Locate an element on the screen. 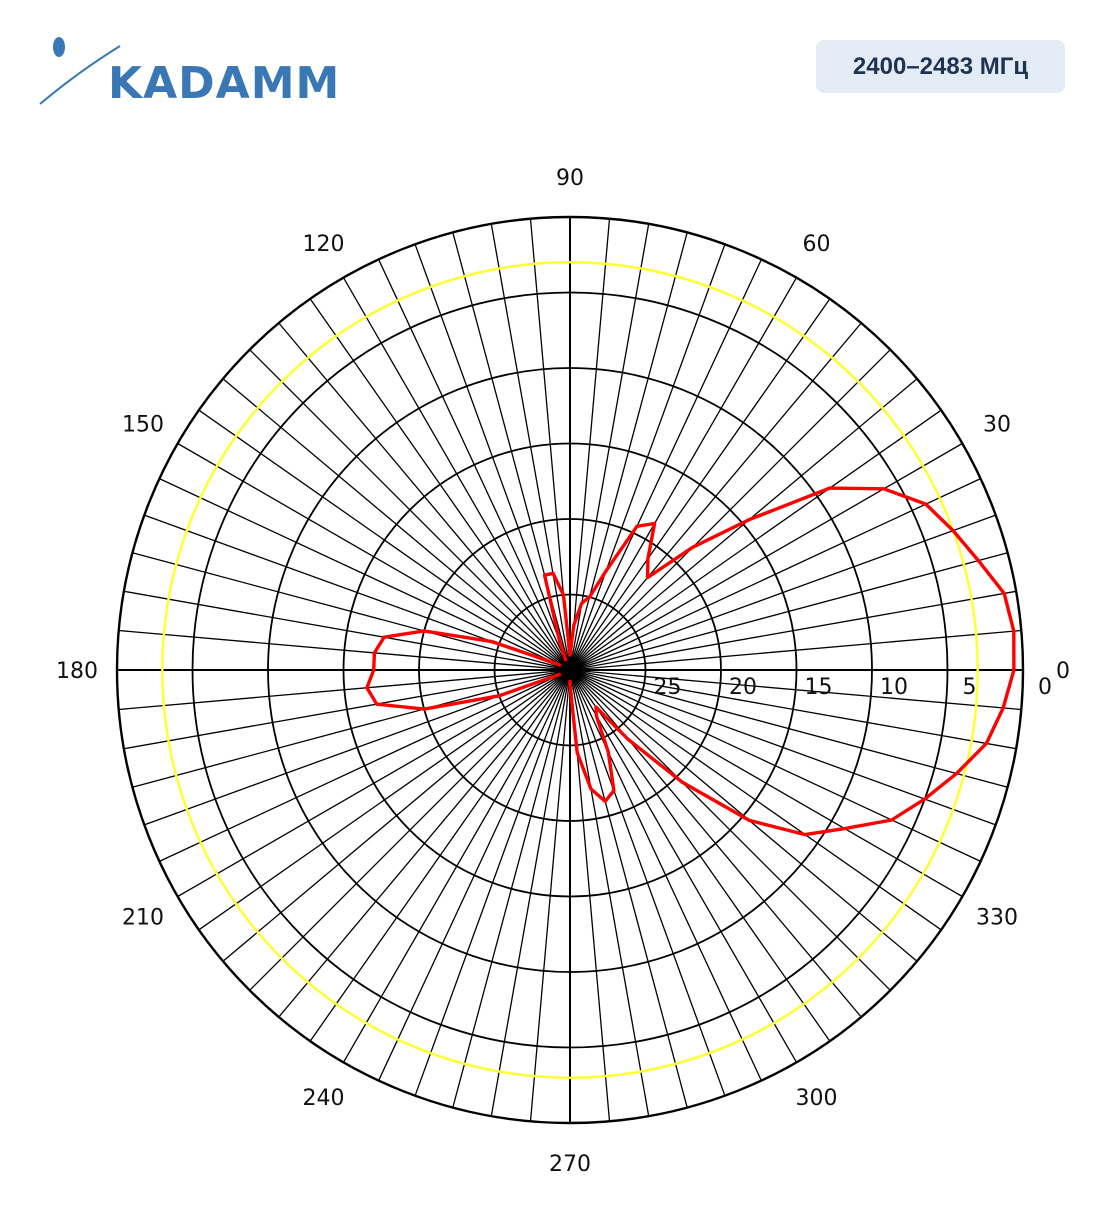 This screenshot has height=1216, width=1104. center-hub-group is located at coordinates (570, 670).